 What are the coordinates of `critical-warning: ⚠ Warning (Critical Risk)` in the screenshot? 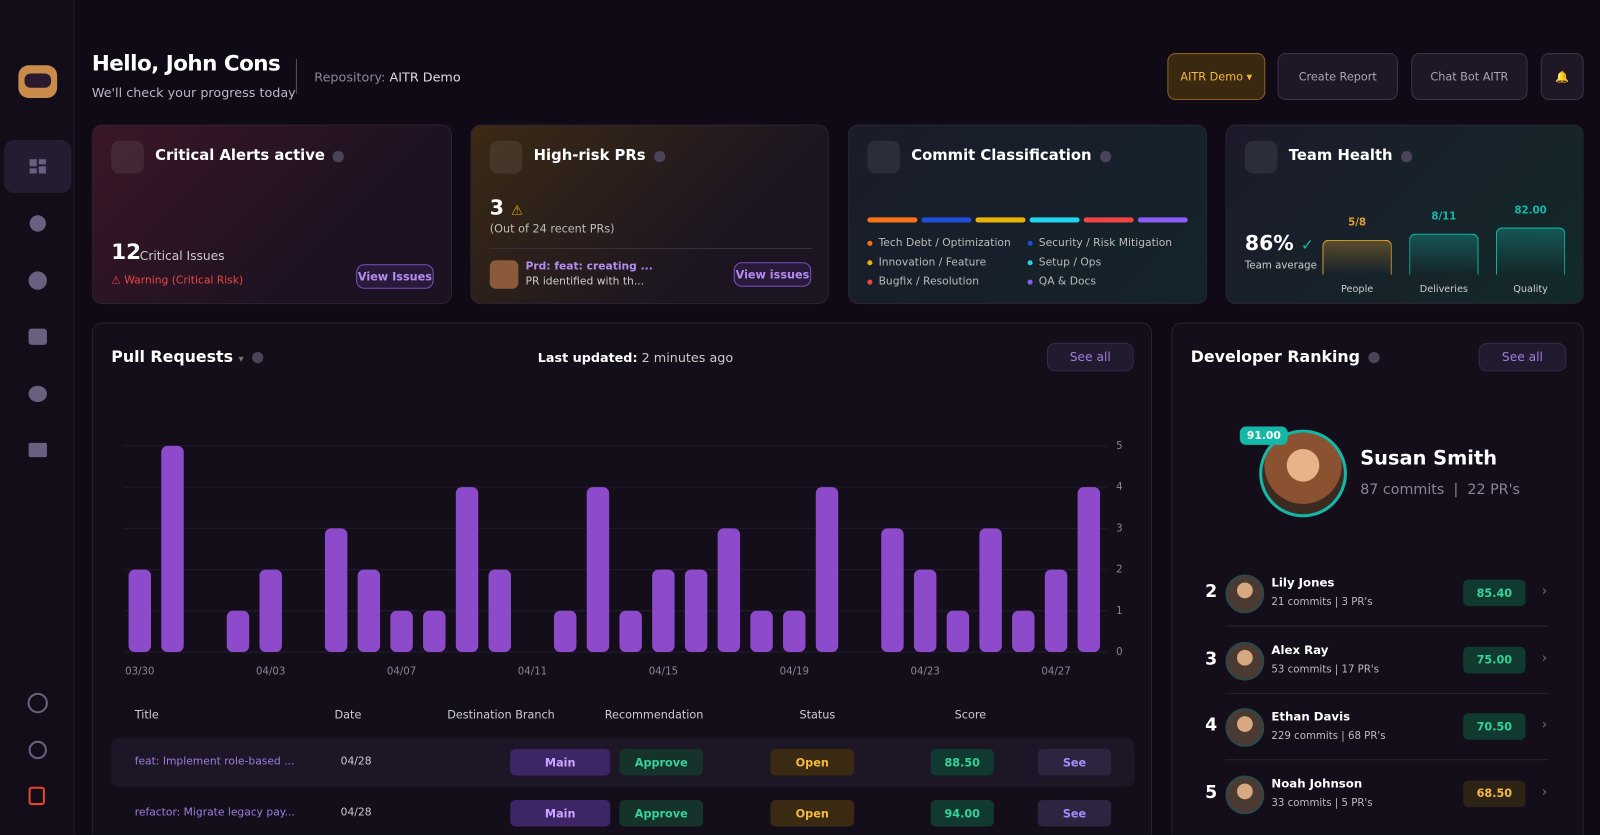 It's located at (177, 280).